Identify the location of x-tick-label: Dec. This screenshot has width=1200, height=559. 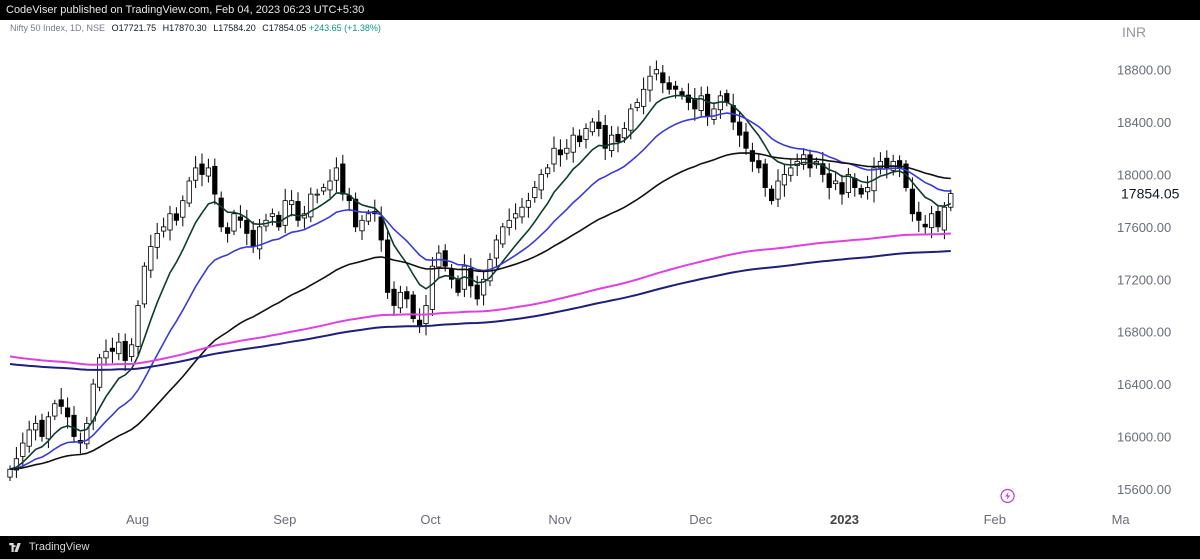
(701, 519).